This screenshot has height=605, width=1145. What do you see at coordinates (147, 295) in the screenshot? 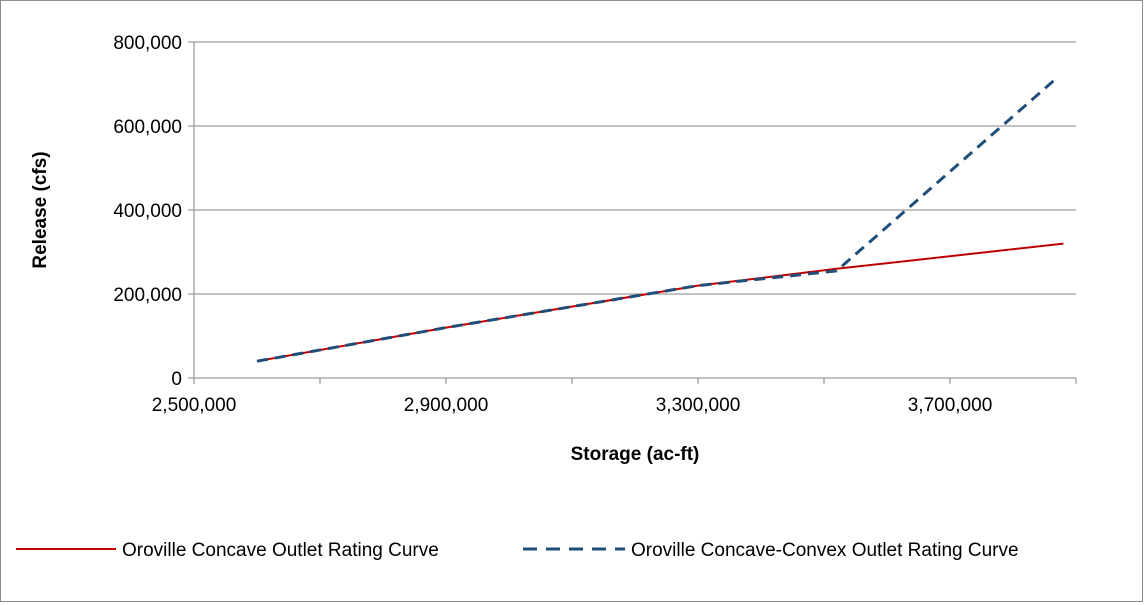
I see `y-tick-label: 200,000` at bounding box center [147, 295].